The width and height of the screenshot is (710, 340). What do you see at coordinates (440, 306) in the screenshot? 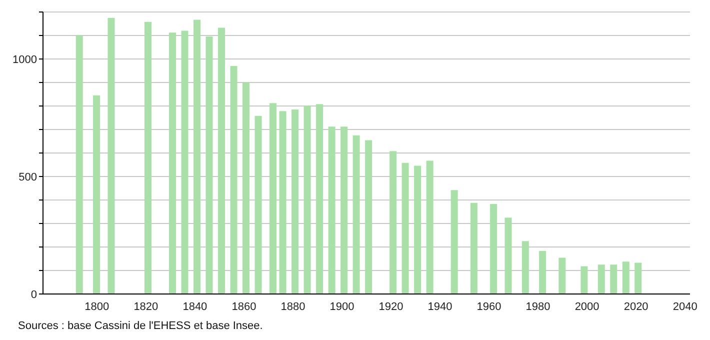
I see `x-tick-label: 1940` at bounding box center [440, 306].